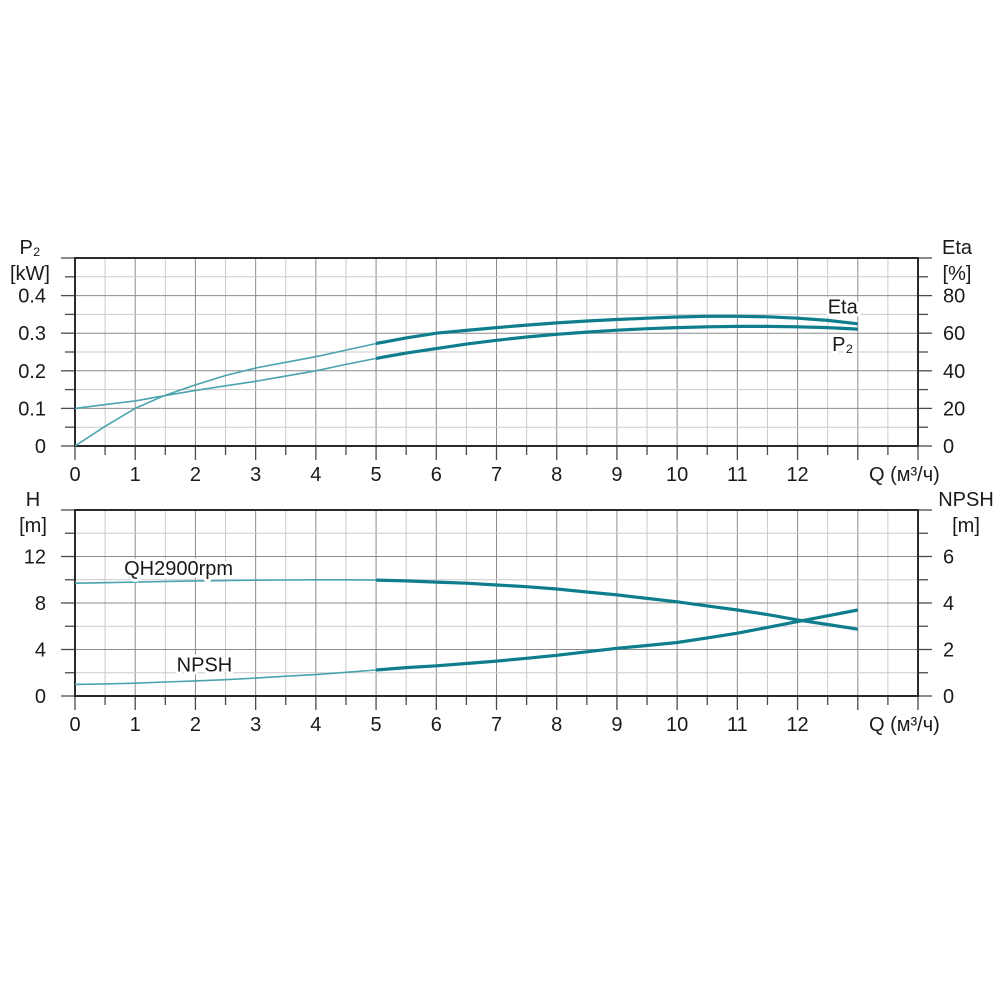  What do you see at coordinates (178, 569) in the screenshot?
I see `QH2900rpm-curve-label: QH2900rpm` at bounding box center [178, 569].